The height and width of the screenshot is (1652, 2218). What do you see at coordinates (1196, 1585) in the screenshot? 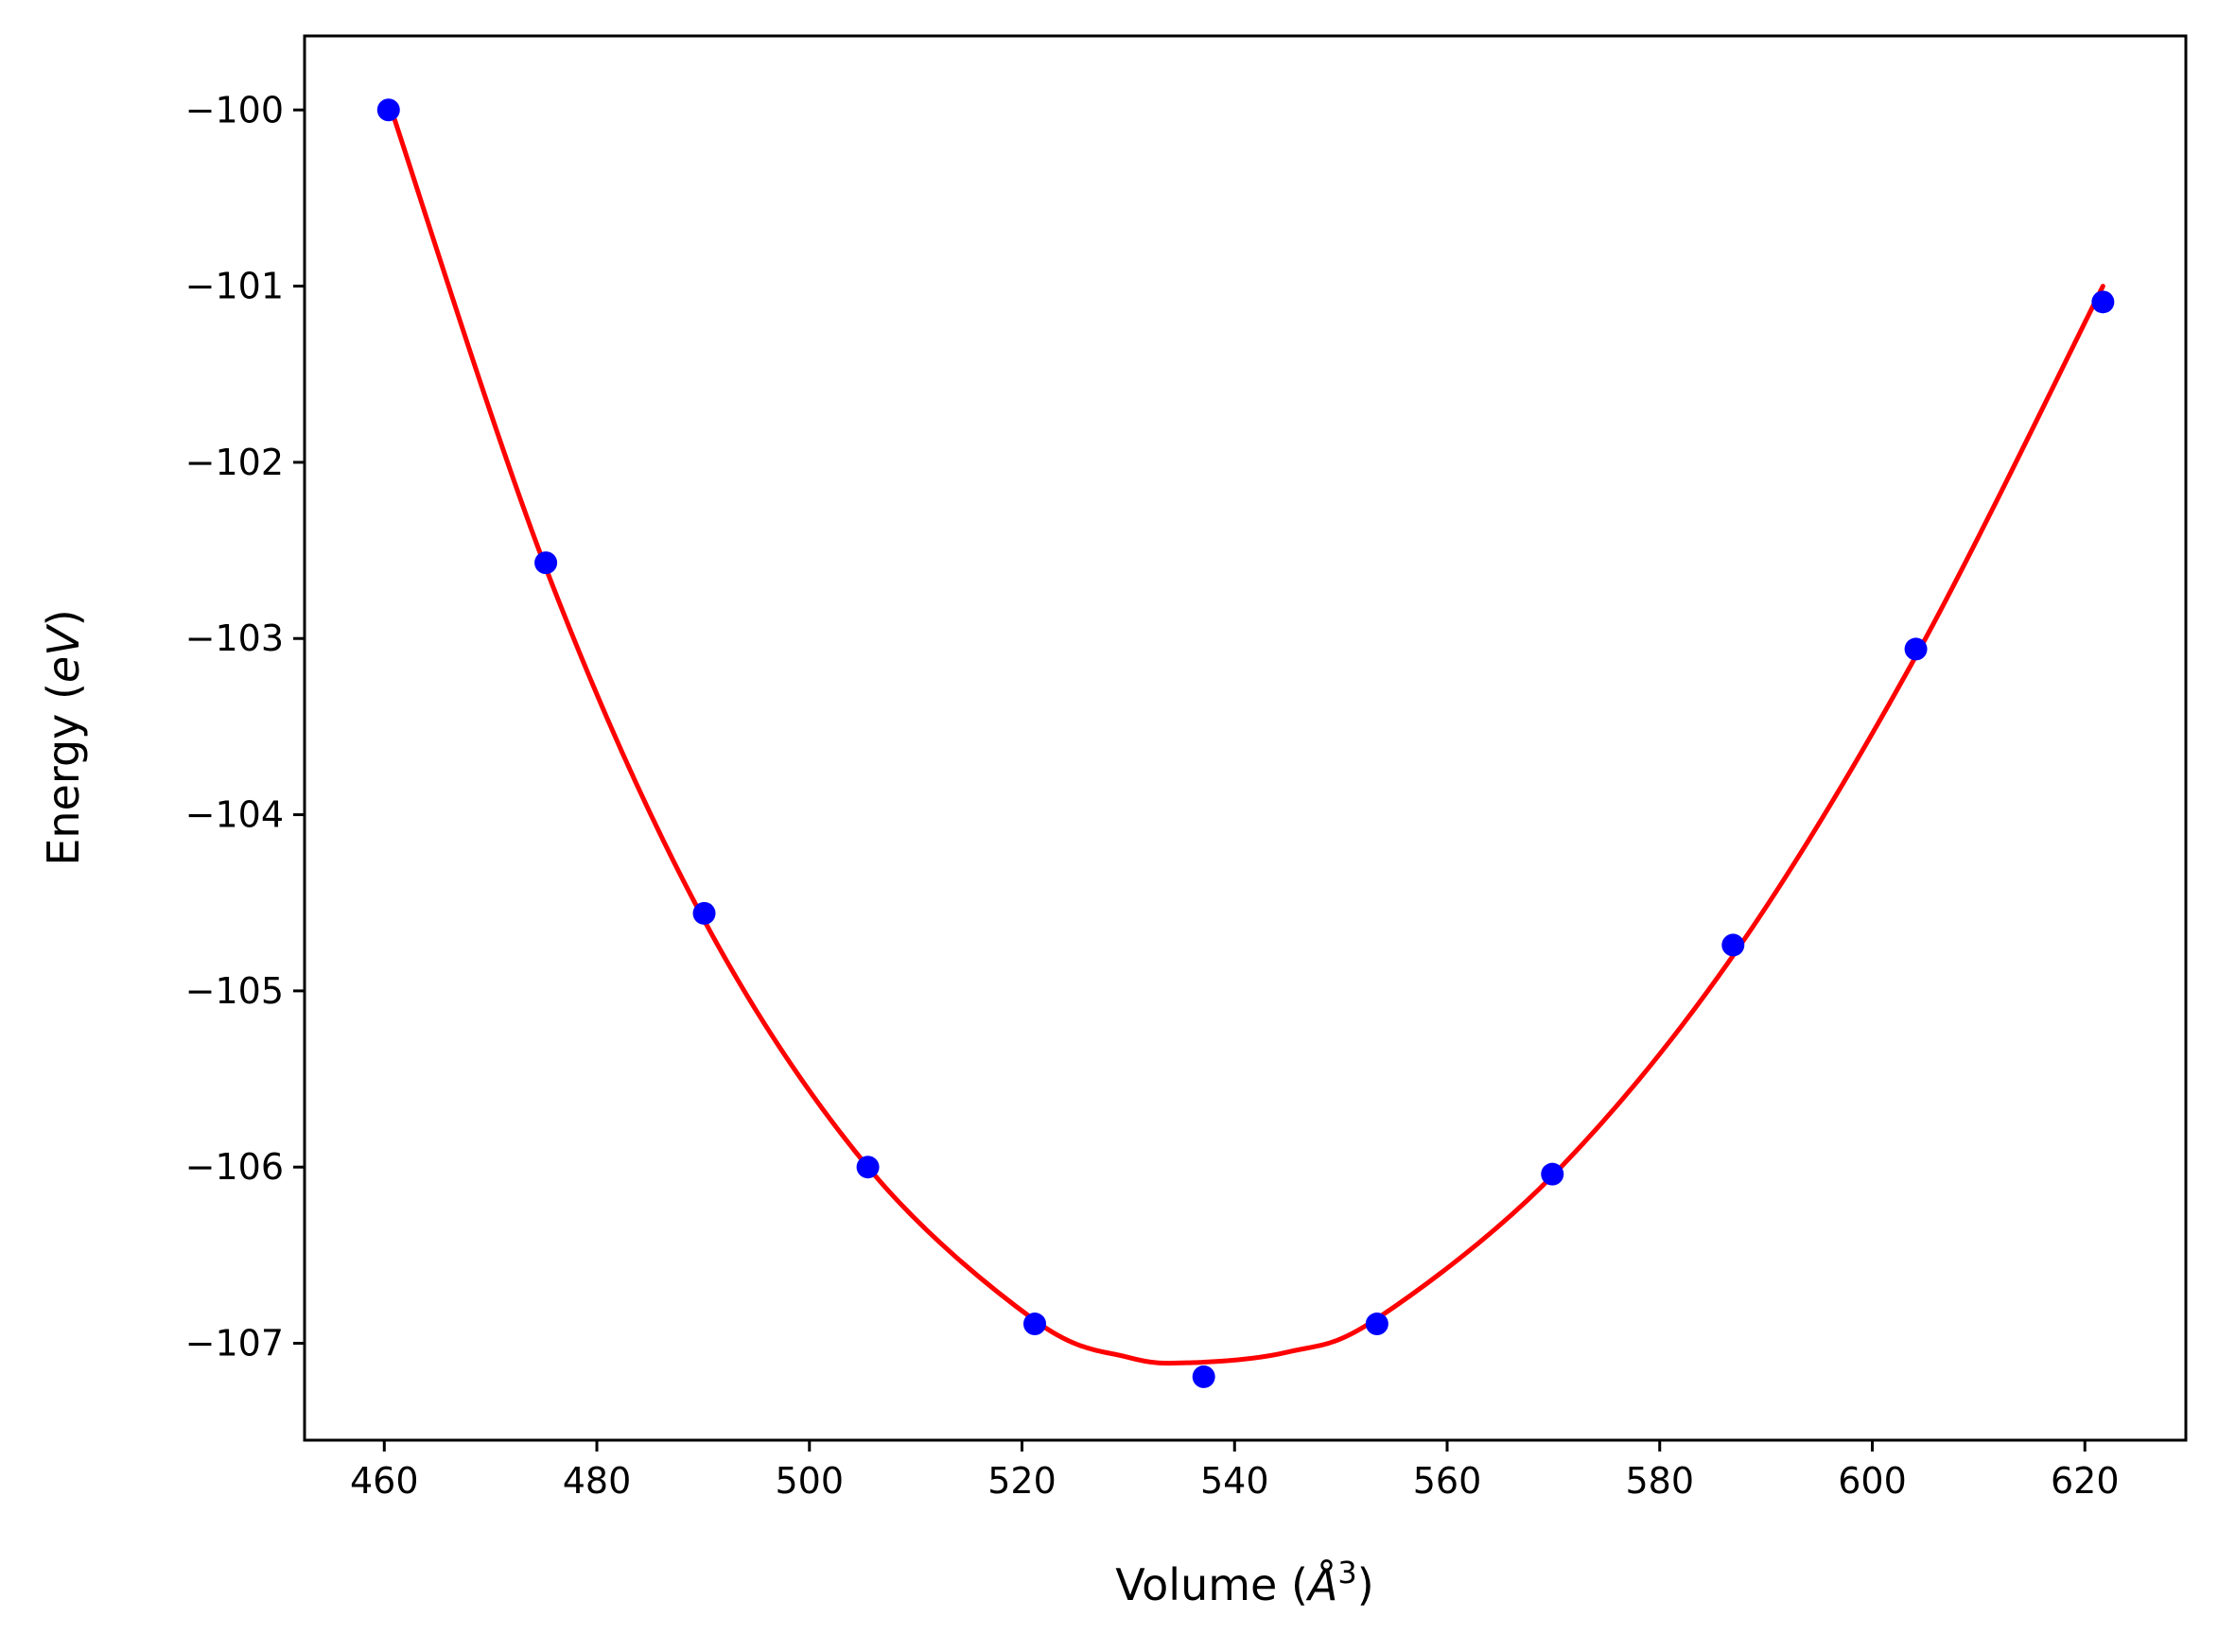
I see `x-axis-label-text: Volume` at bounding box center [1196, 1585].